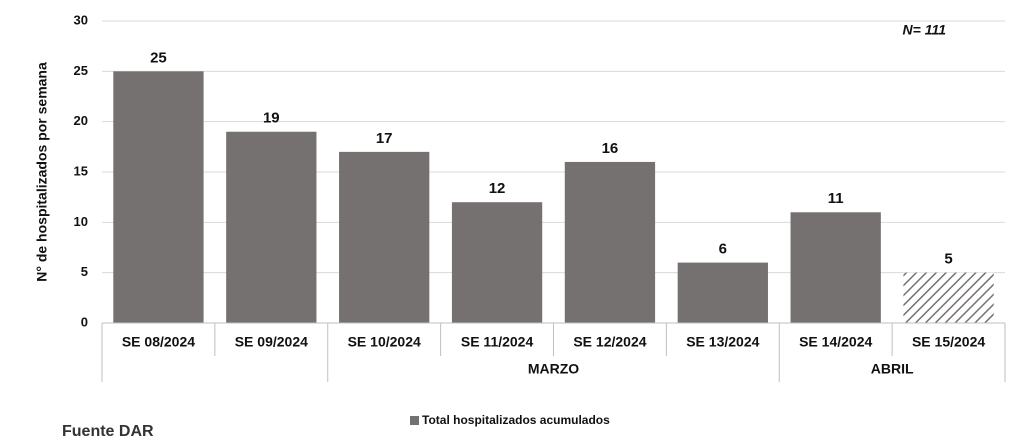 The width and height of the screenshot is (1014, 441). I want to click on x-tick-label: SE 09/2024, so click(271, 342).